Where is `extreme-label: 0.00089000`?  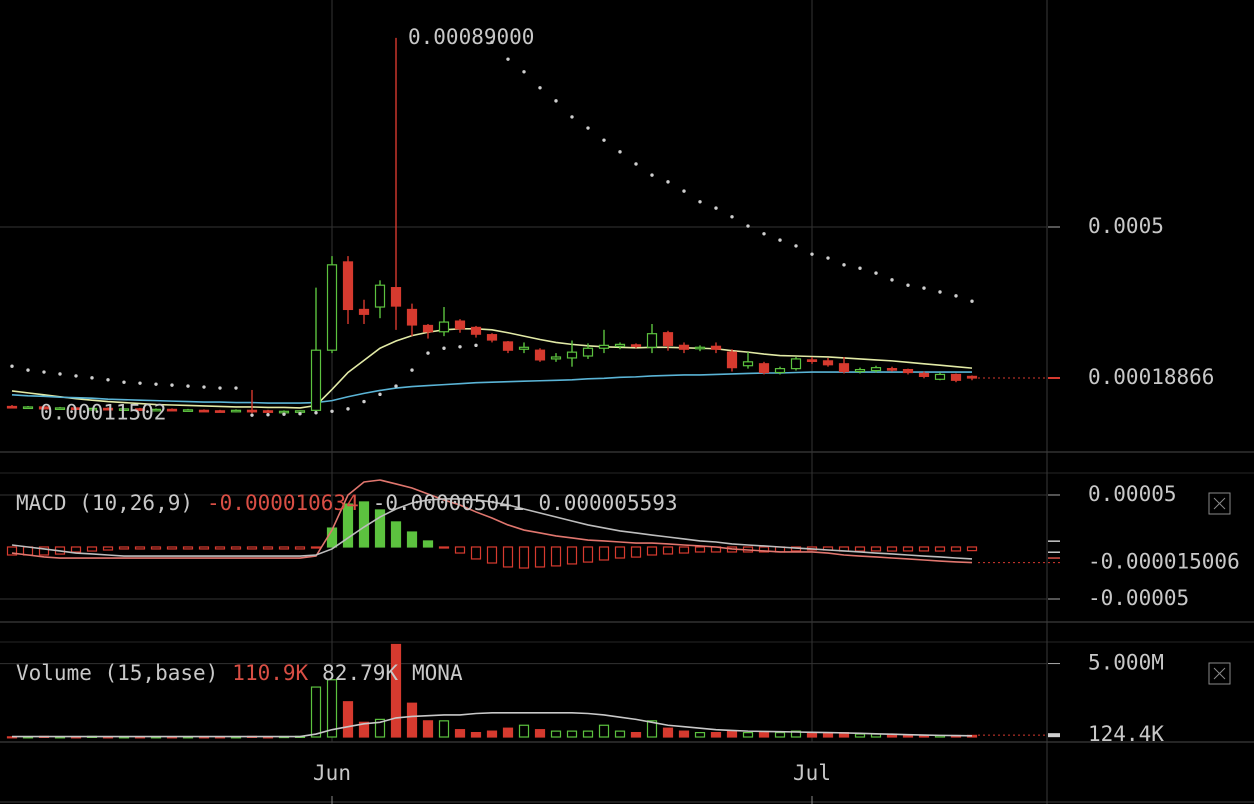
extreme-label: 0.00089000 is located at coordinates (471, 37).